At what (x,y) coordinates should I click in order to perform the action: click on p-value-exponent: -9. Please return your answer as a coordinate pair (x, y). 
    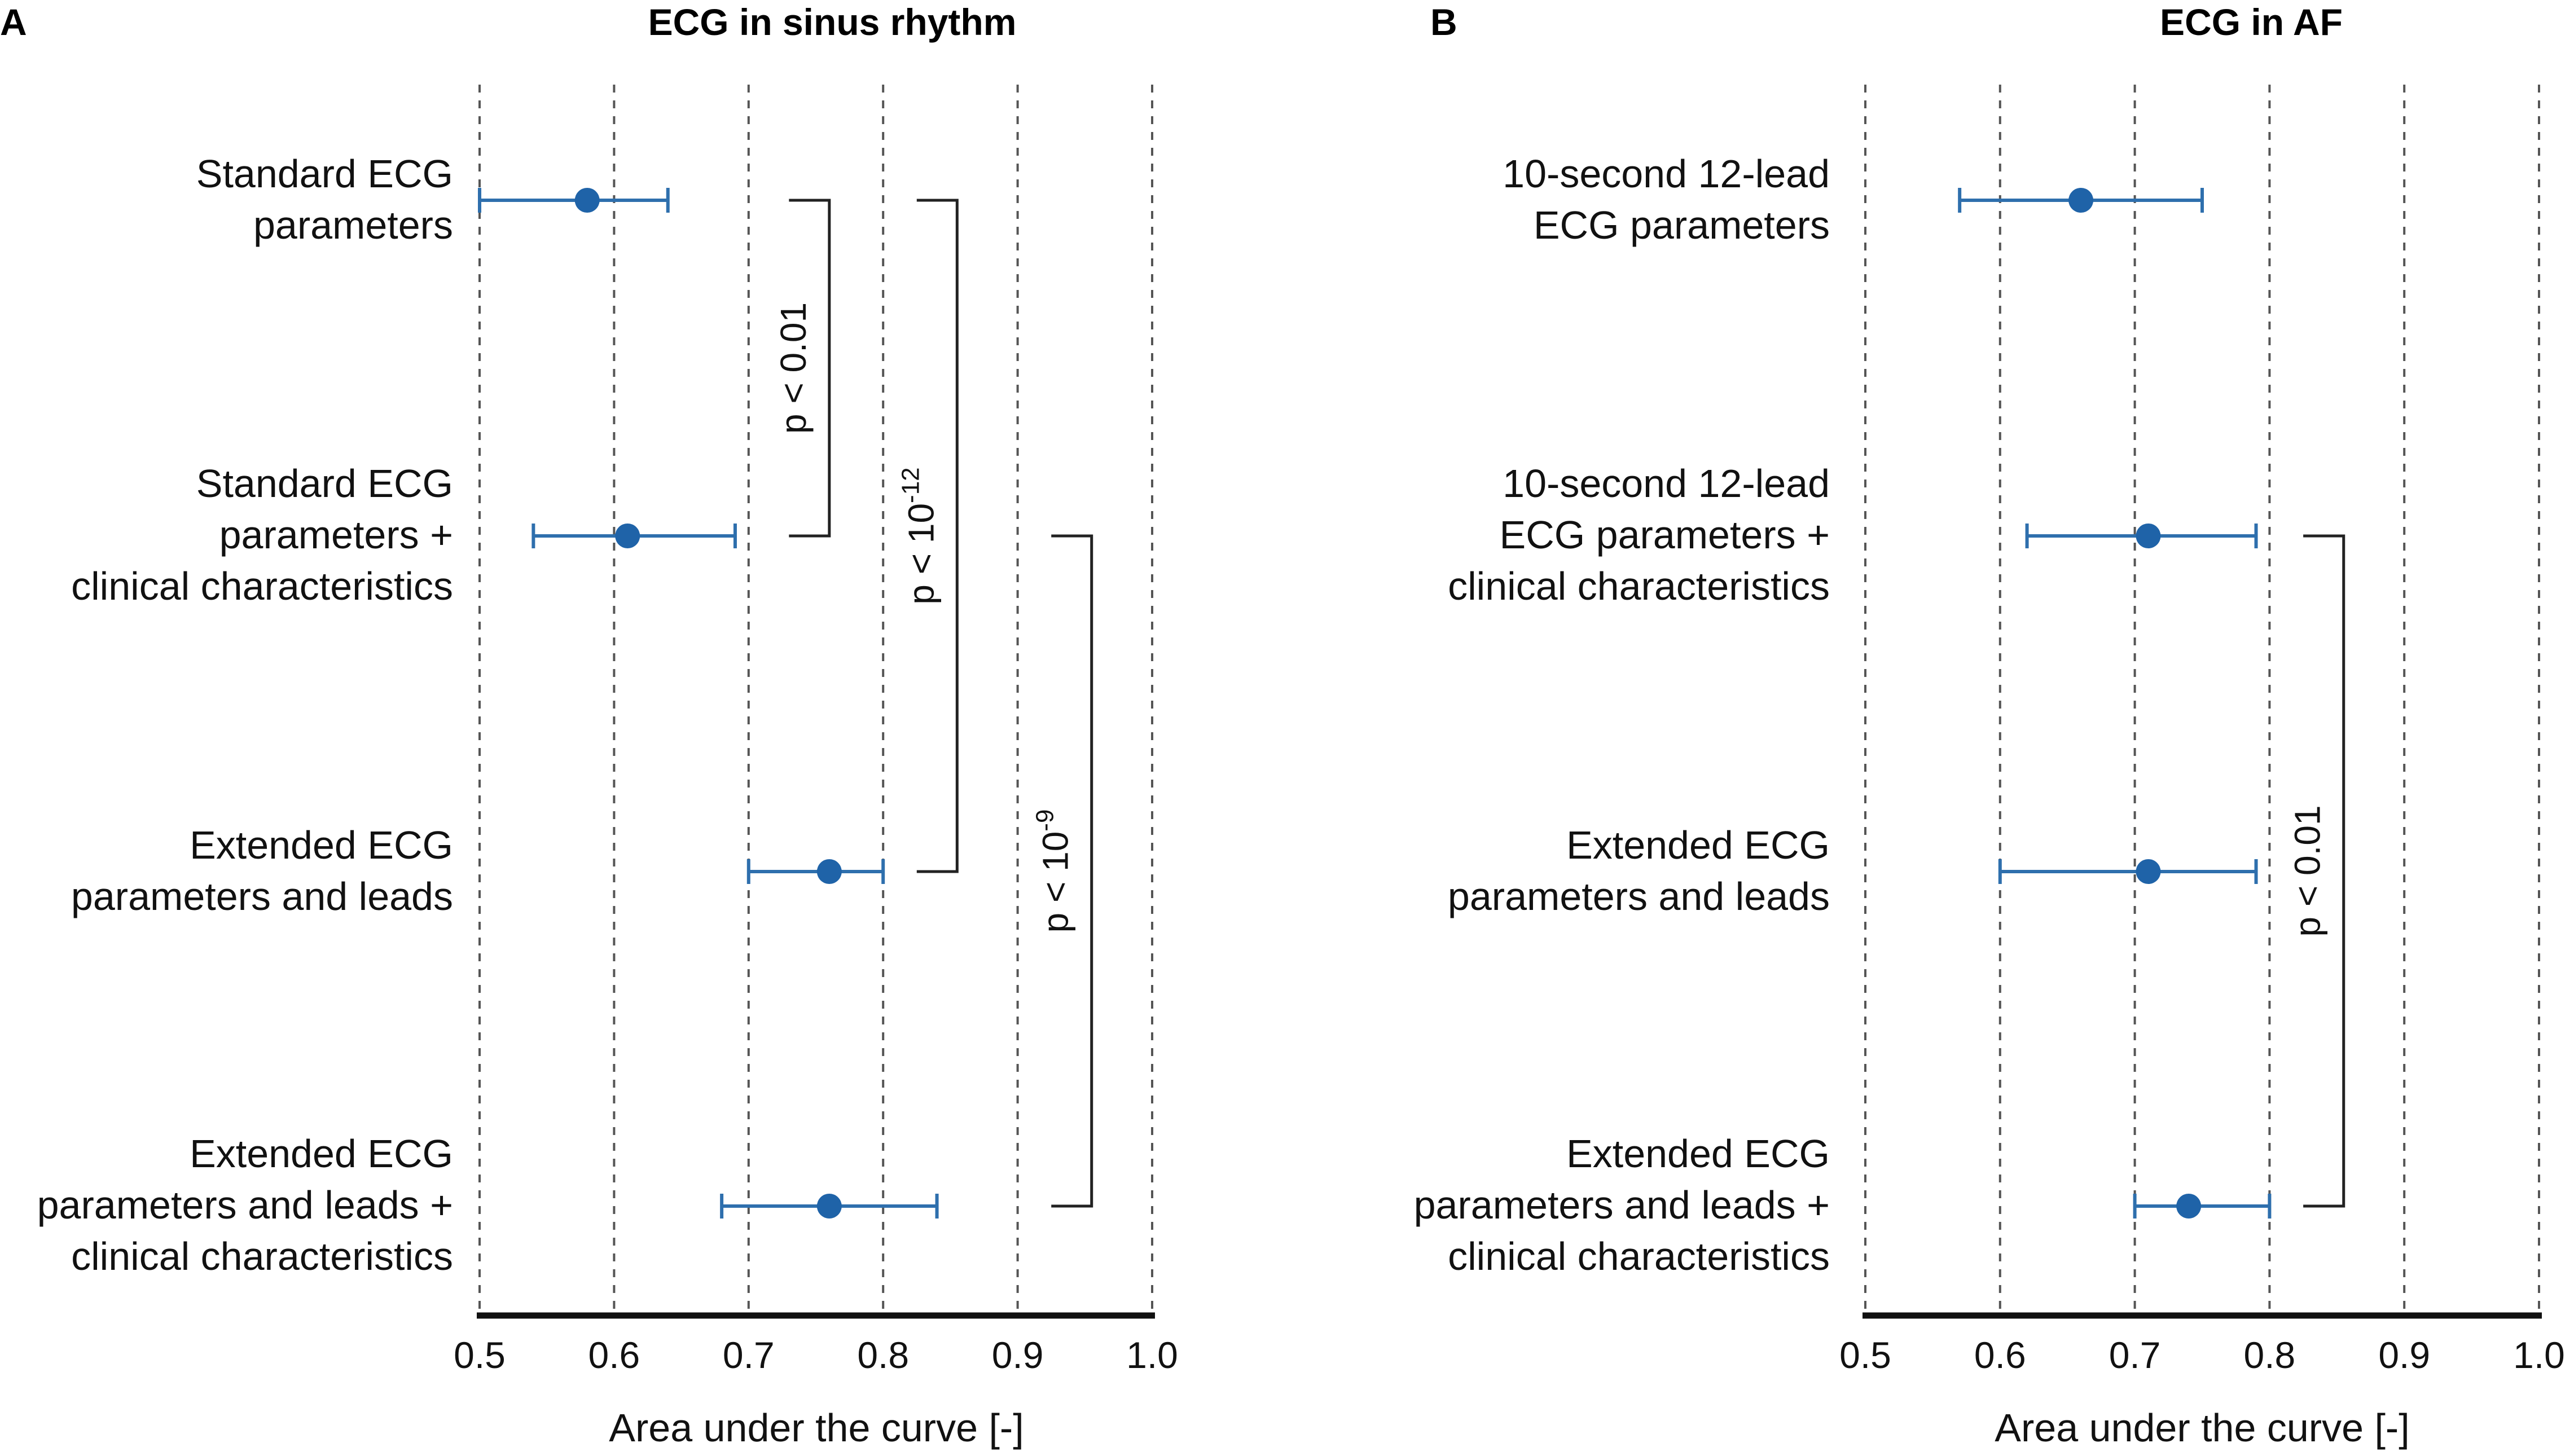
    Looking at the image, I should click on (1045, 821).